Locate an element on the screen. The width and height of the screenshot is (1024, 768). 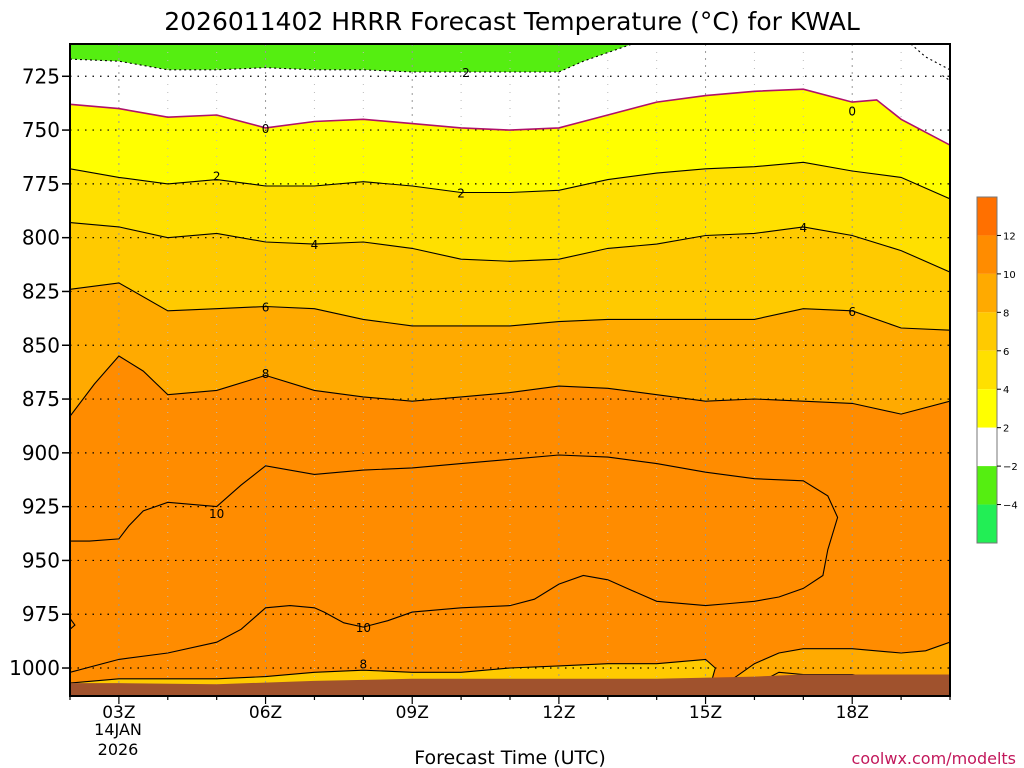
y-tick-label: 975 is located at coordinates (41, 614).